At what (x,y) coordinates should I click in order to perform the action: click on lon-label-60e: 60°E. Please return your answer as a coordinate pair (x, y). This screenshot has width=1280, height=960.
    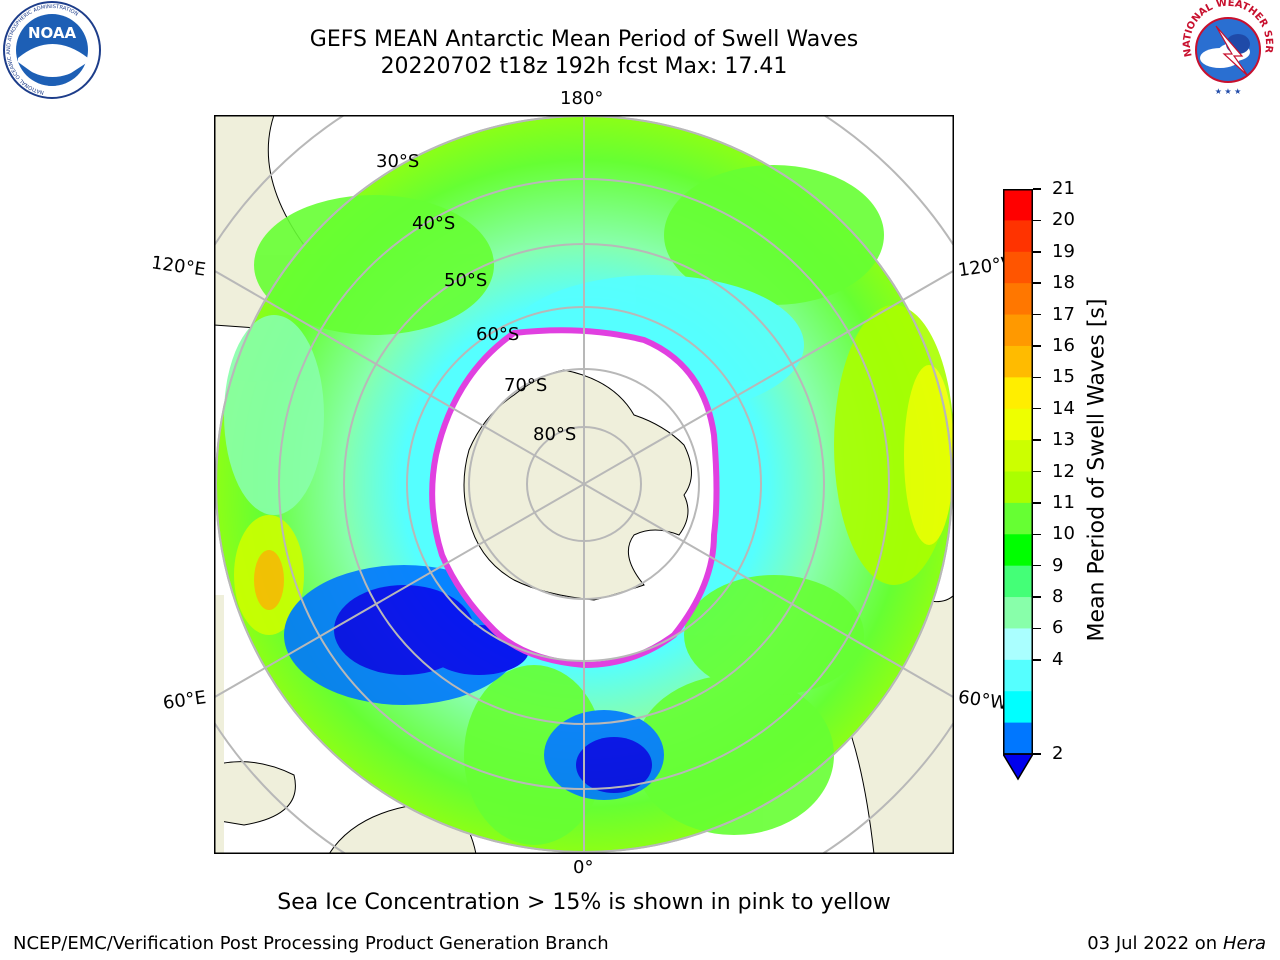
    Looking at the image, I should click on (184, 700).